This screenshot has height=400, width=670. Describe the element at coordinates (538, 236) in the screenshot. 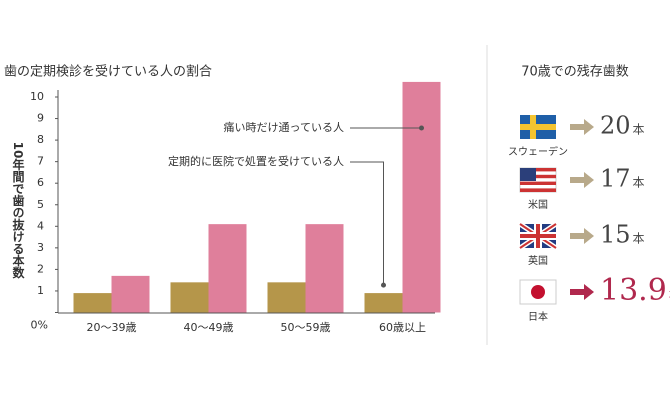

I see `flag-uk` at that location.